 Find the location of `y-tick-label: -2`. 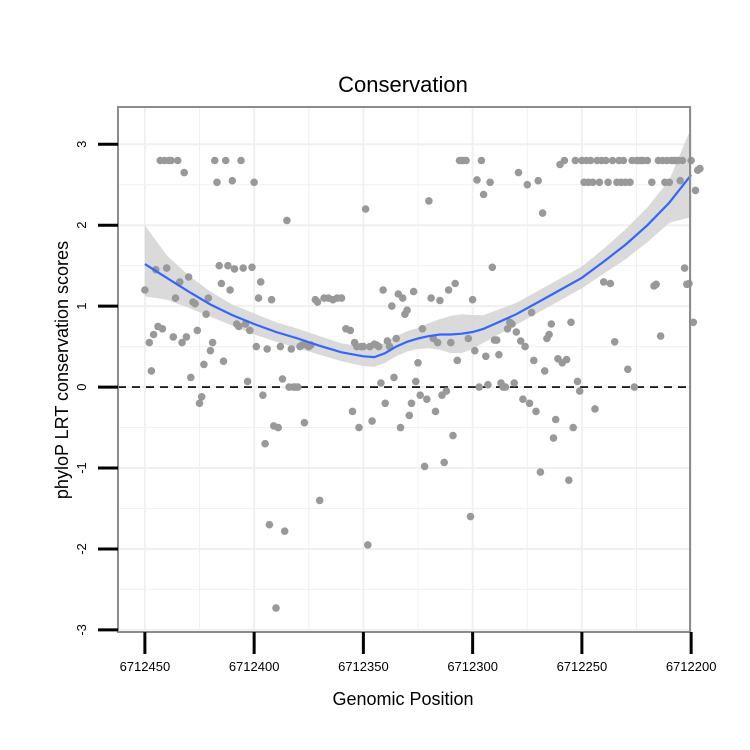

y-tick-label: -2 is located at coordinates (81, 549).